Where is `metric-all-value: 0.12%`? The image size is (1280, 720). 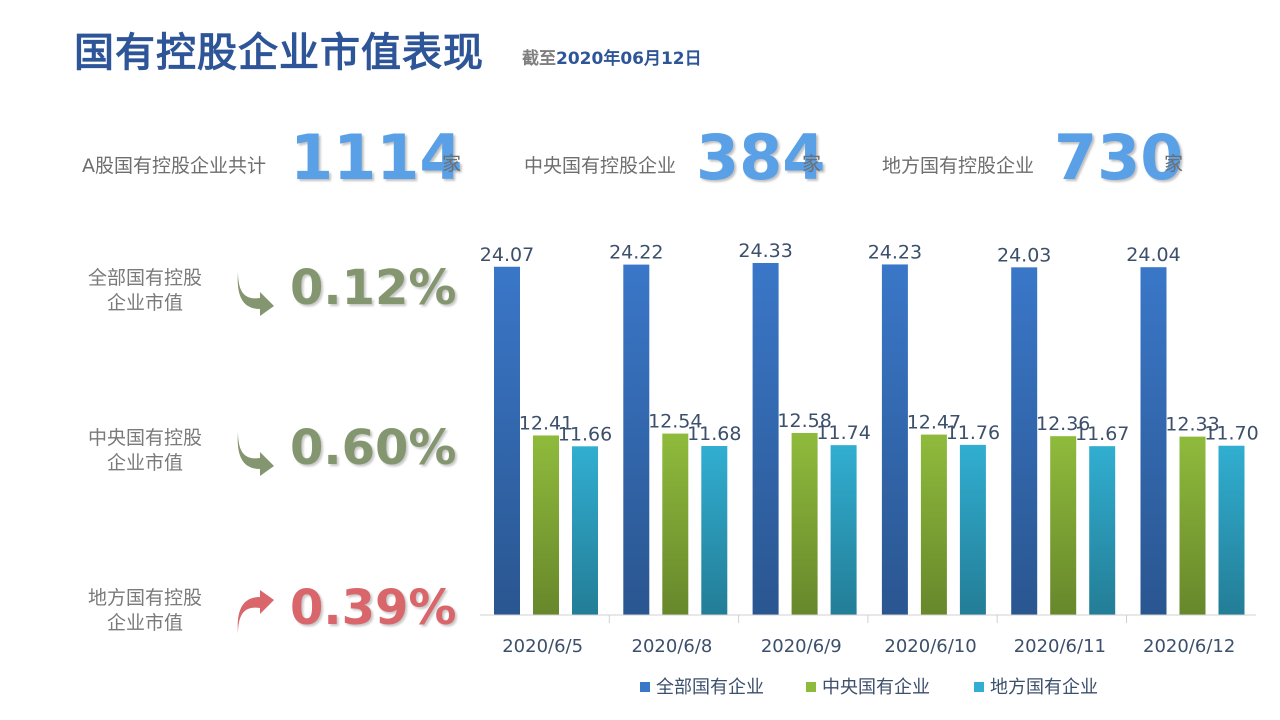 metric-all-value: 0.12% is located at coordinates (373, 288).